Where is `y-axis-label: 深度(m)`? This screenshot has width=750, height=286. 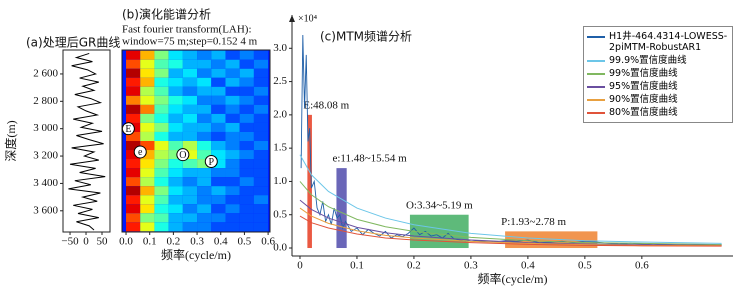
y-axis-label: 深度(m) is located at coordinates (10, 140).